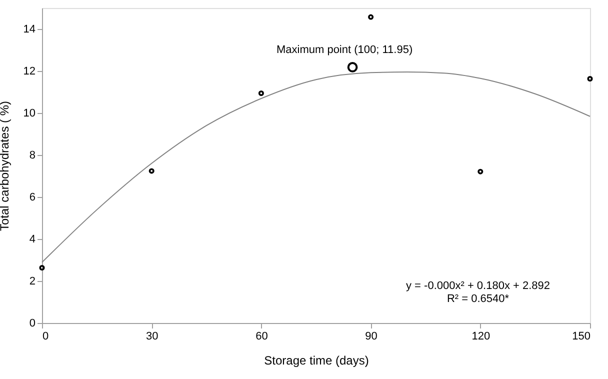 The image size is (608, 379). What do you see at coordinates (152, 336) in the screenshot?
I see `x-tick-label: 30` at bounding box center [152, 336].